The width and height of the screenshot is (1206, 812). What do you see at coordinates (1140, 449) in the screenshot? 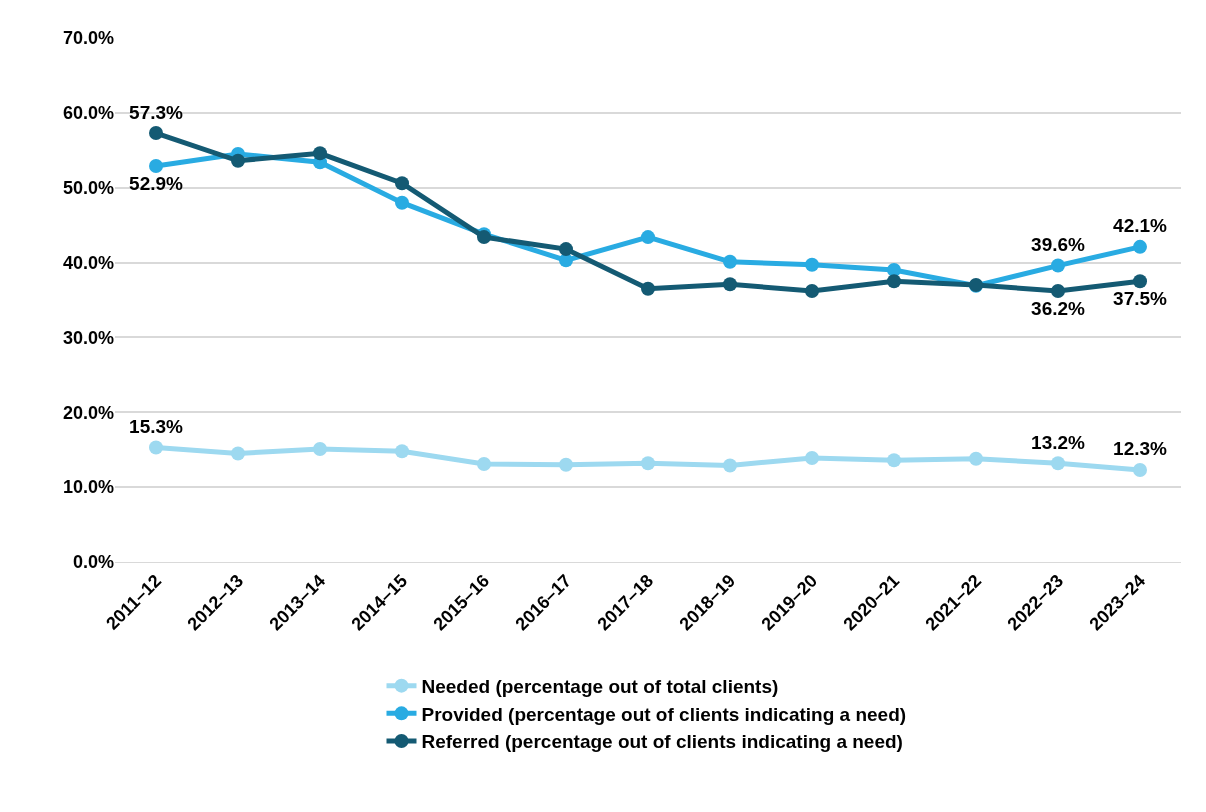
I see `data-label: 12.3%` at bounding box center [1140, 449].